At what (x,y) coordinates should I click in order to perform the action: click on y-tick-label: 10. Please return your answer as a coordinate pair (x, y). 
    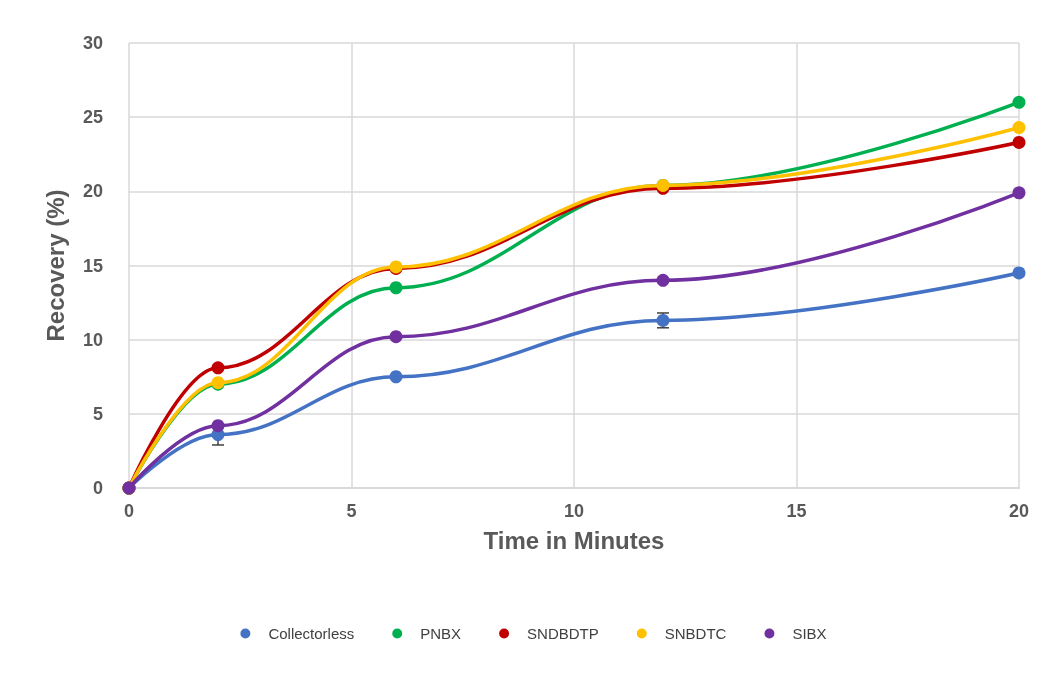
    Looking at the image, I should click on (92, 339).